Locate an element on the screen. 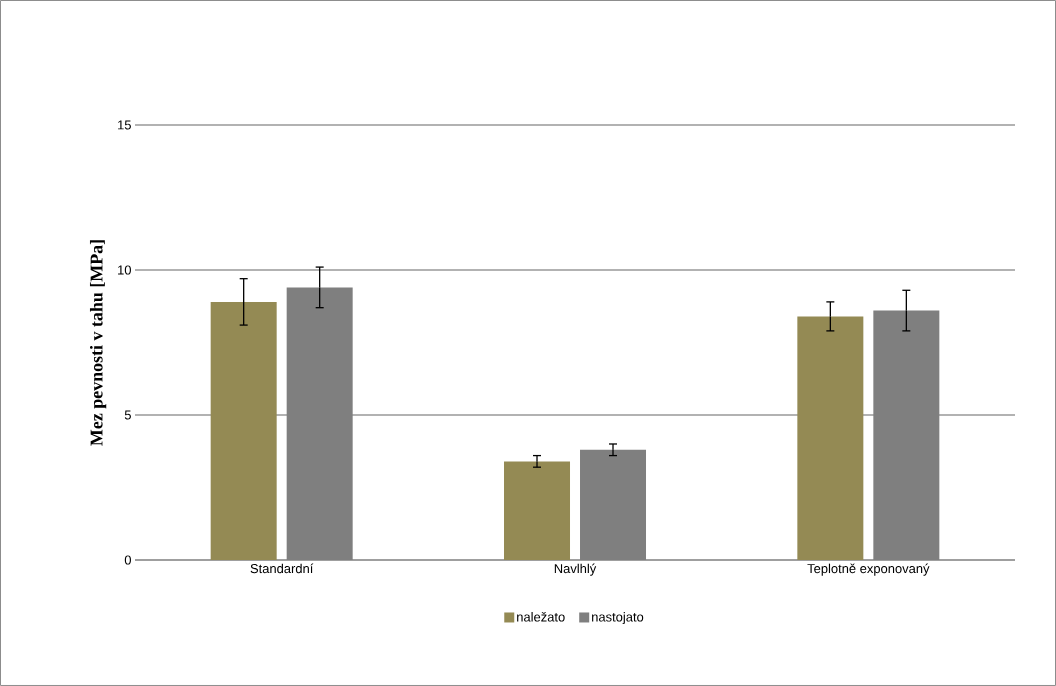 The height and width of the screenshot is (686, 1056). y-axis-title: Mez pevnosti v tahu [MPa] is located at coordinates (98, 343).